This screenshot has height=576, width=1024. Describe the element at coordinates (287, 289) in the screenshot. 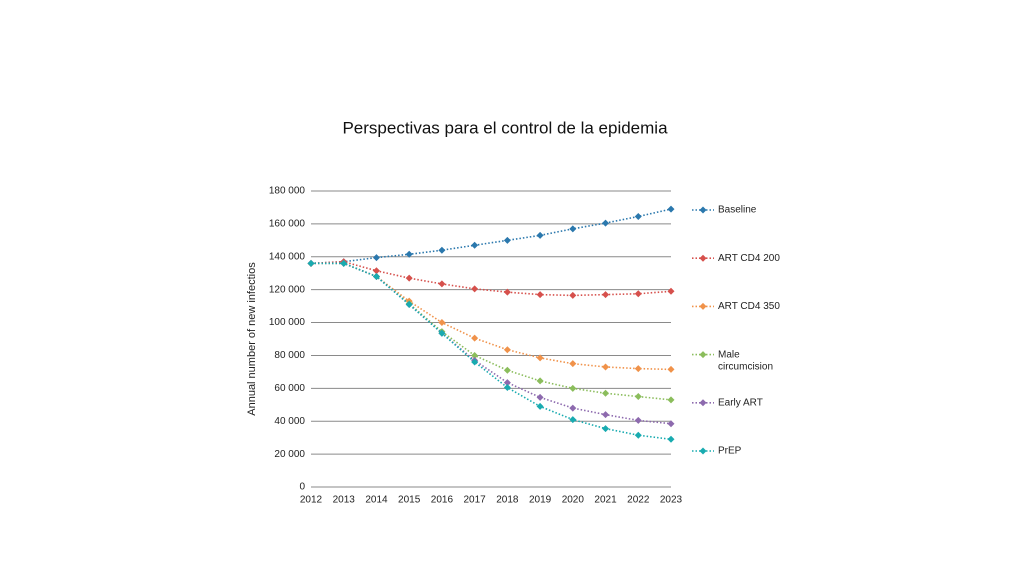

I see `y-tick-label: 120 000` at that location.